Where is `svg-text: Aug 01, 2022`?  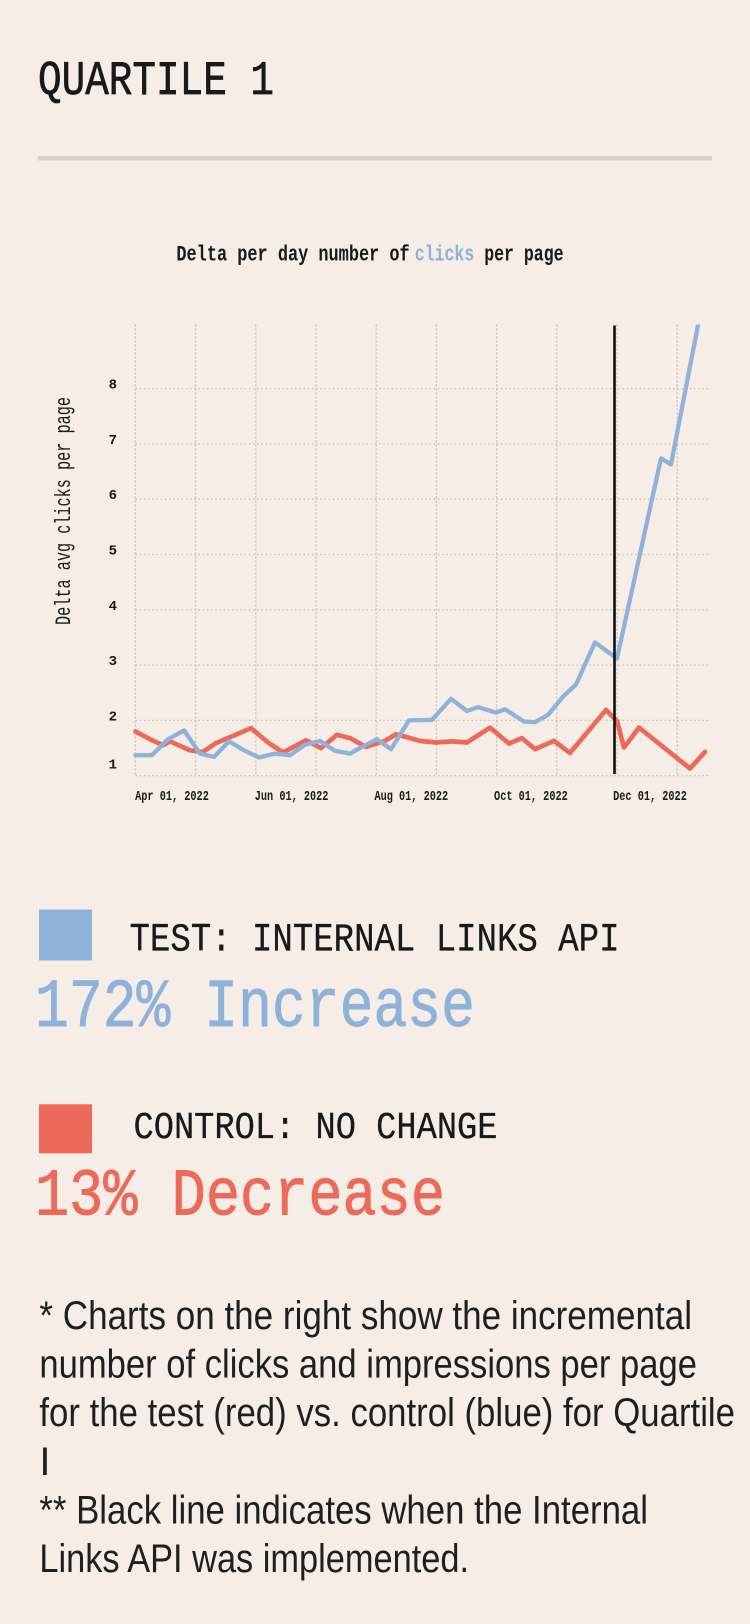
svg-text: Aug 01, 2022 is located at coordinates (411, 797).